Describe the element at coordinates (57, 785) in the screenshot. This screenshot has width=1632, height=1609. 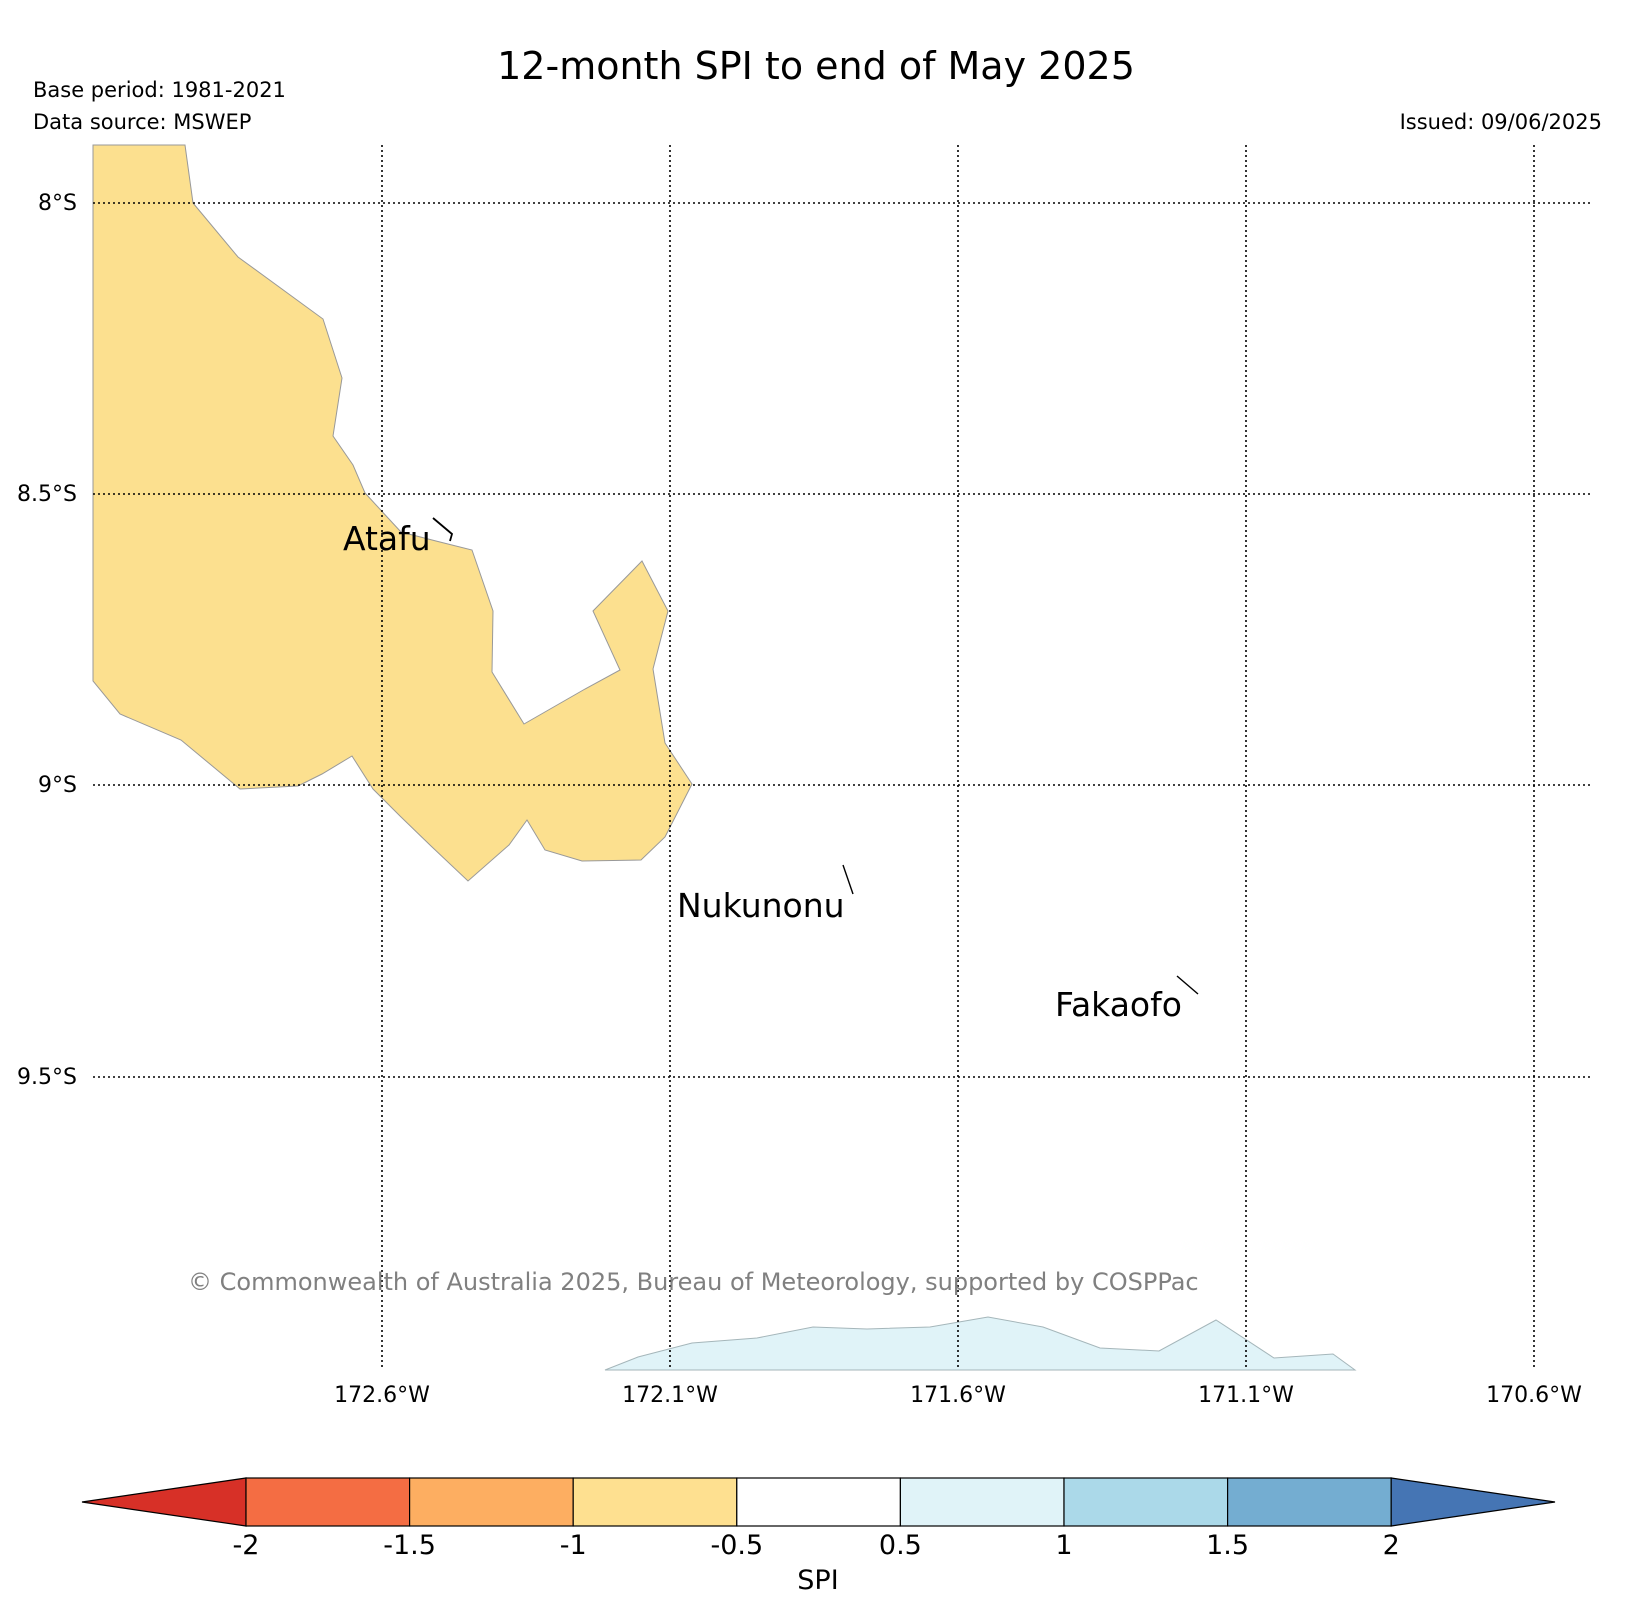
I see `lat-label: 9°S` at that location.